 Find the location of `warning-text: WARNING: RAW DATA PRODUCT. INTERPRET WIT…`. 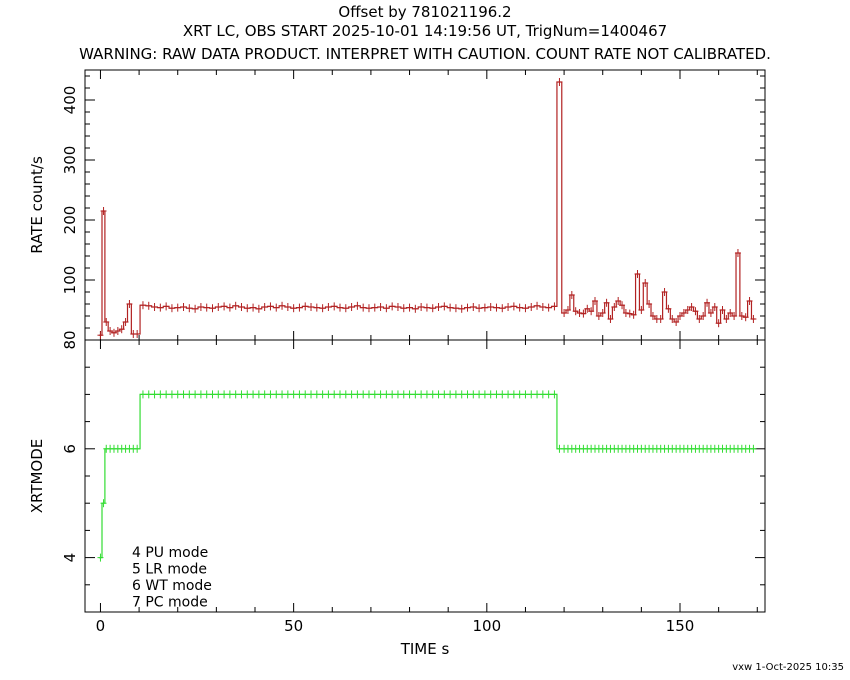

warning-text: WARNING: RAW DATA PRODUCT. INTERPRET WIT… is located at coordinates (425, 54).